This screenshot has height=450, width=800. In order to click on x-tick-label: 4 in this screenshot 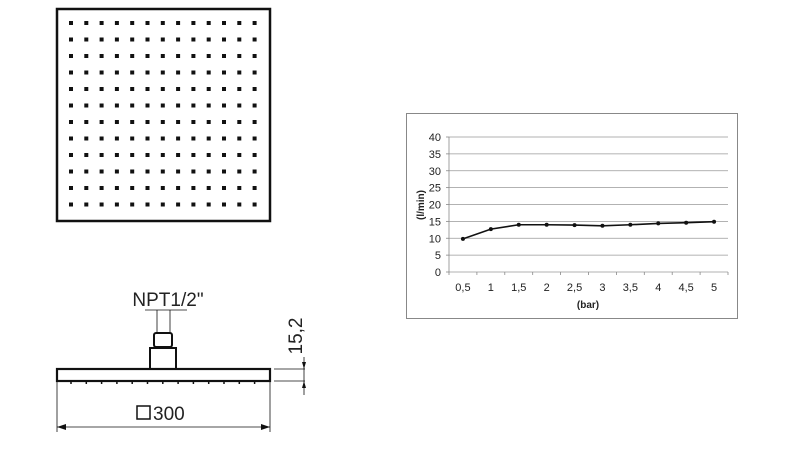, I will do `click(658, 288)`.